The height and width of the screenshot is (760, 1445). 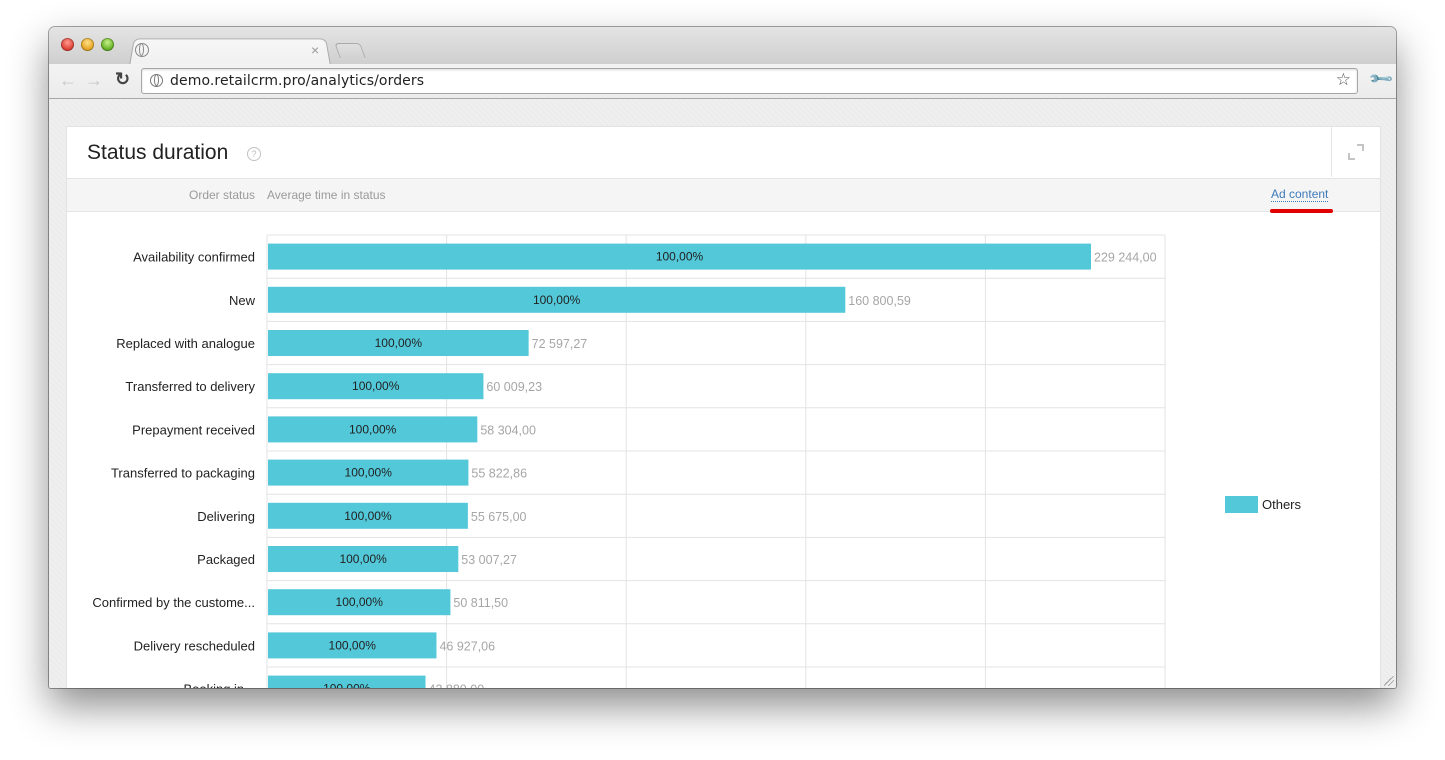 I want to click on browser-tab, so click(x=230, y=52).